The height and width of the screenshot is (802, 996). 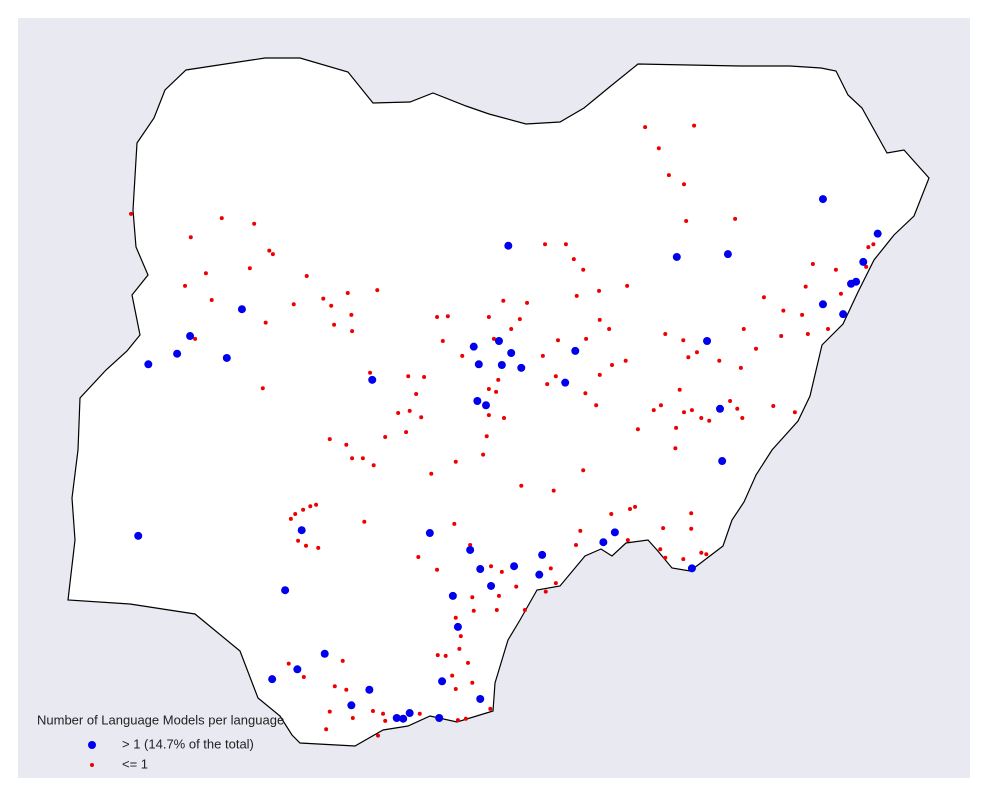 I want to click on legend-marker, so click(x=92, y=745).